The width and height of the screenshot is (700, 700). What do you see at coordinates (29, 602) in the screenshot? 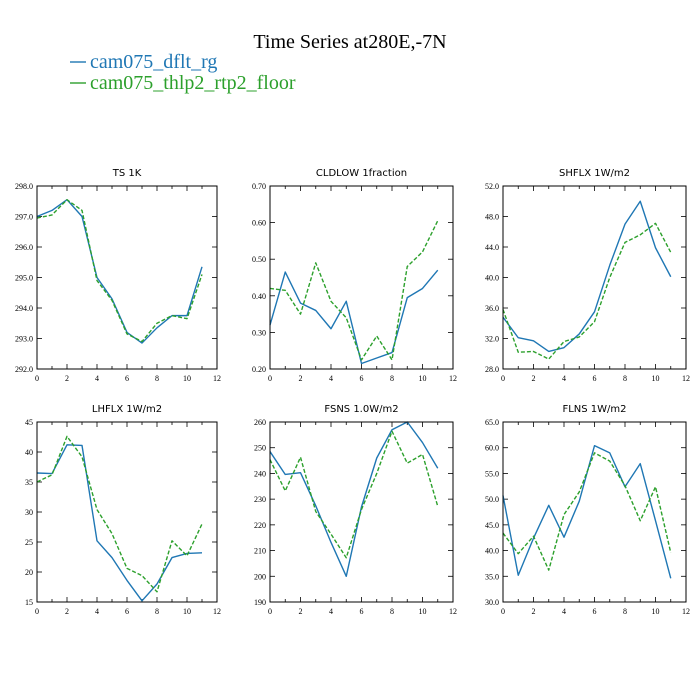
I see `y-tick-label-3-0: 15` at bounding box center [29, 602].